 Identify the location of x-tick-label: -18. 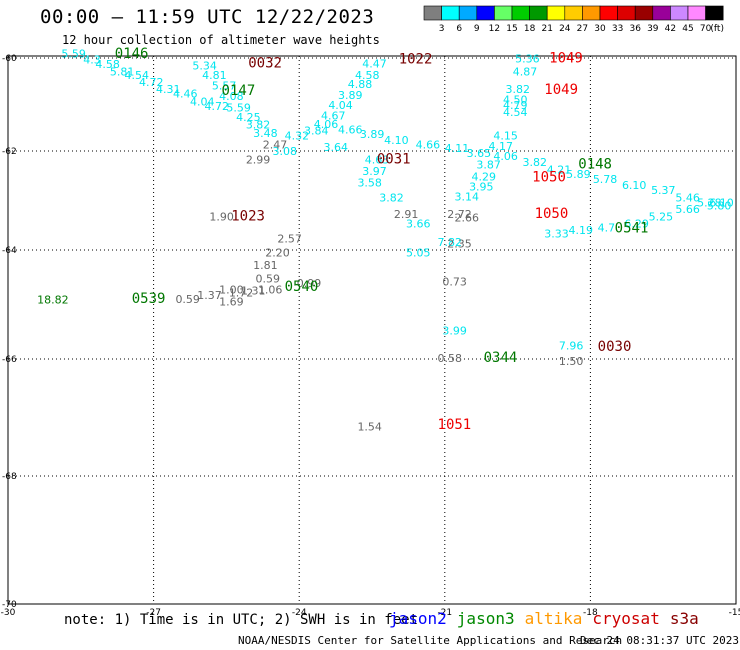
(590, 613).